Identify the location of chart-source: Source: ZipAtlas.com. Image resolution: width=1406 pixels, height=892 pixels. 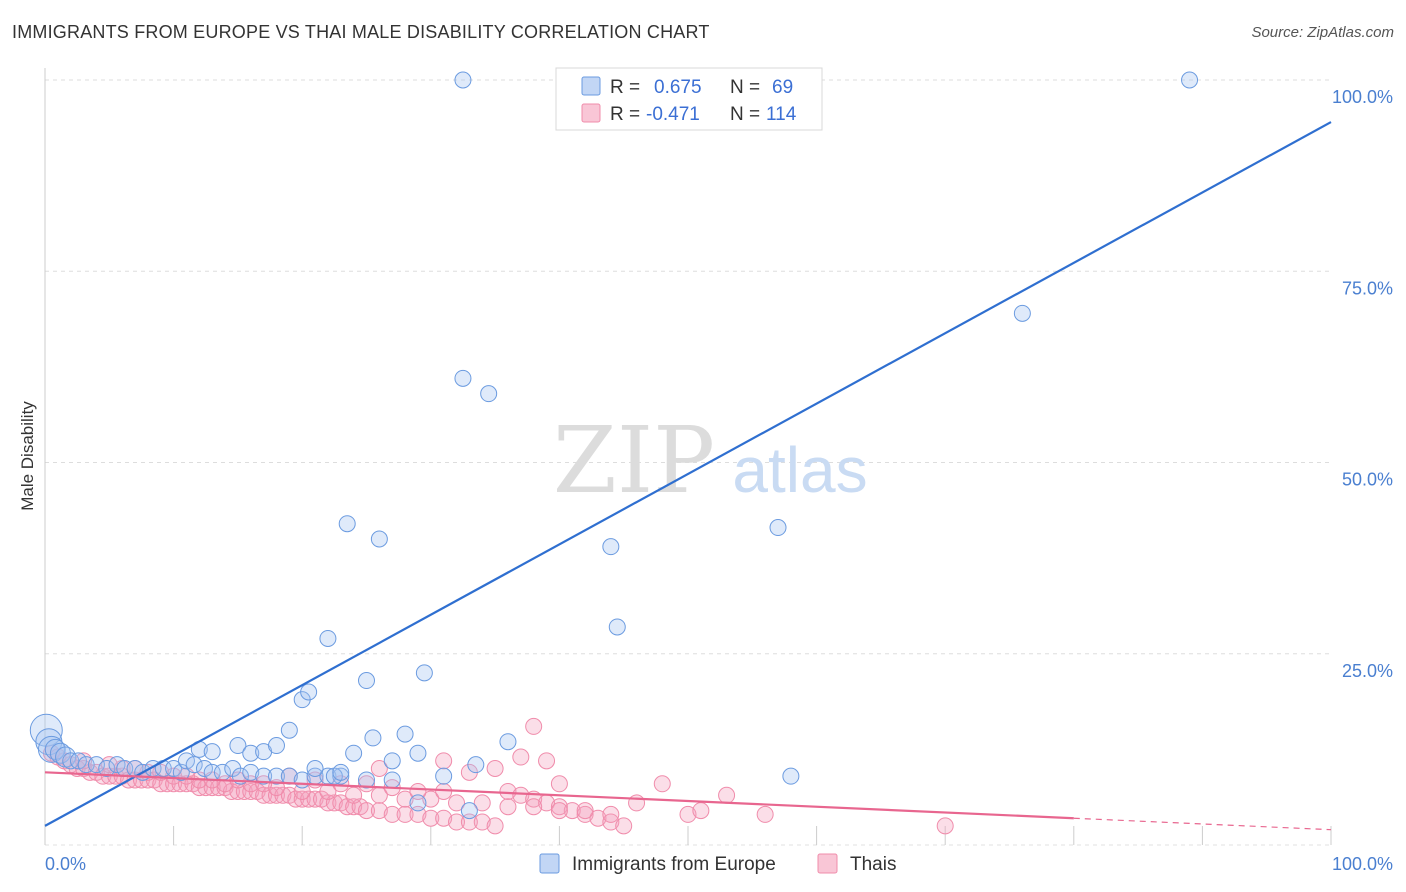
(1322, 32).